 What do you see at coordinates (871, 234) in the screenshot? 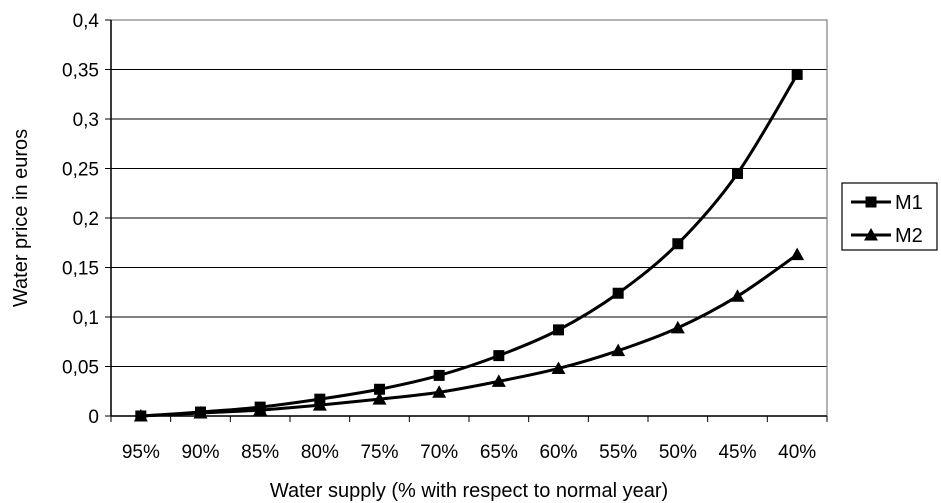
I see `legend-m2-triangle-marker` at bounding box center [871, 234].